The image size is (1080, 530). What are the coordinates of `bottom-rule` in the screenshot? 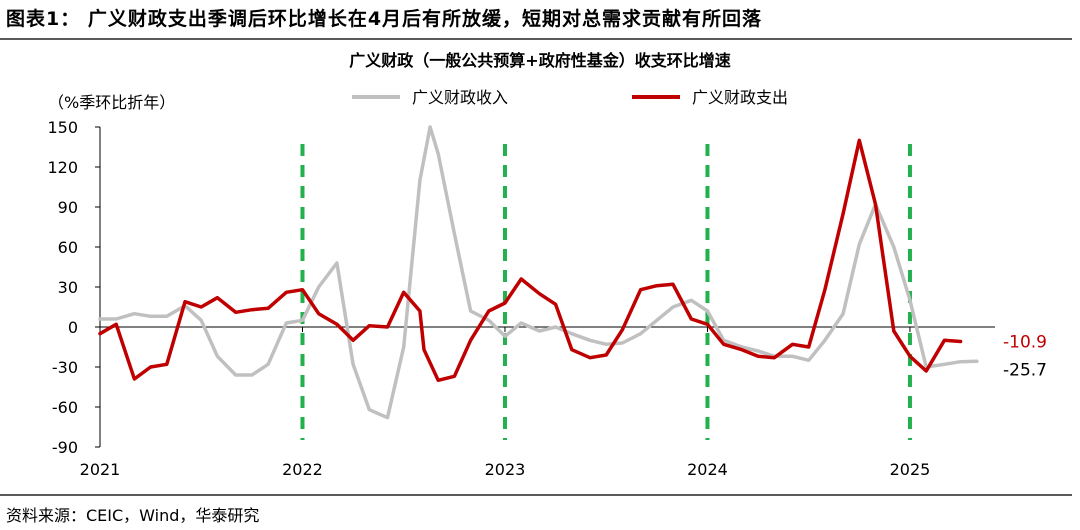 It's located at (536, 495).